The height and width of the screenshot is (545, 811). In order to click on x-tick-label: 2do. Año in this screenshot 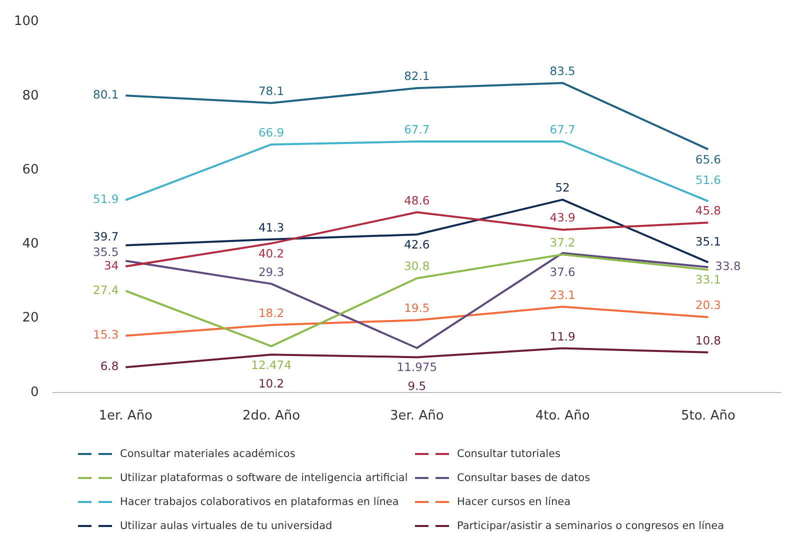, I will do `click(271, 416)`.